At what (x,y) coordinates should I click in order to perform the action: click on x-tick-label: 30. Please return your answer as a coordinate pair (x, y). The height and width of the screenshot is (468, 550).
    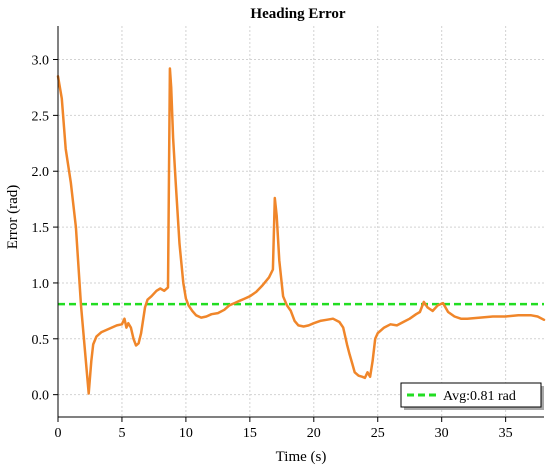
    Looking at the image, I should click on (442, 433).